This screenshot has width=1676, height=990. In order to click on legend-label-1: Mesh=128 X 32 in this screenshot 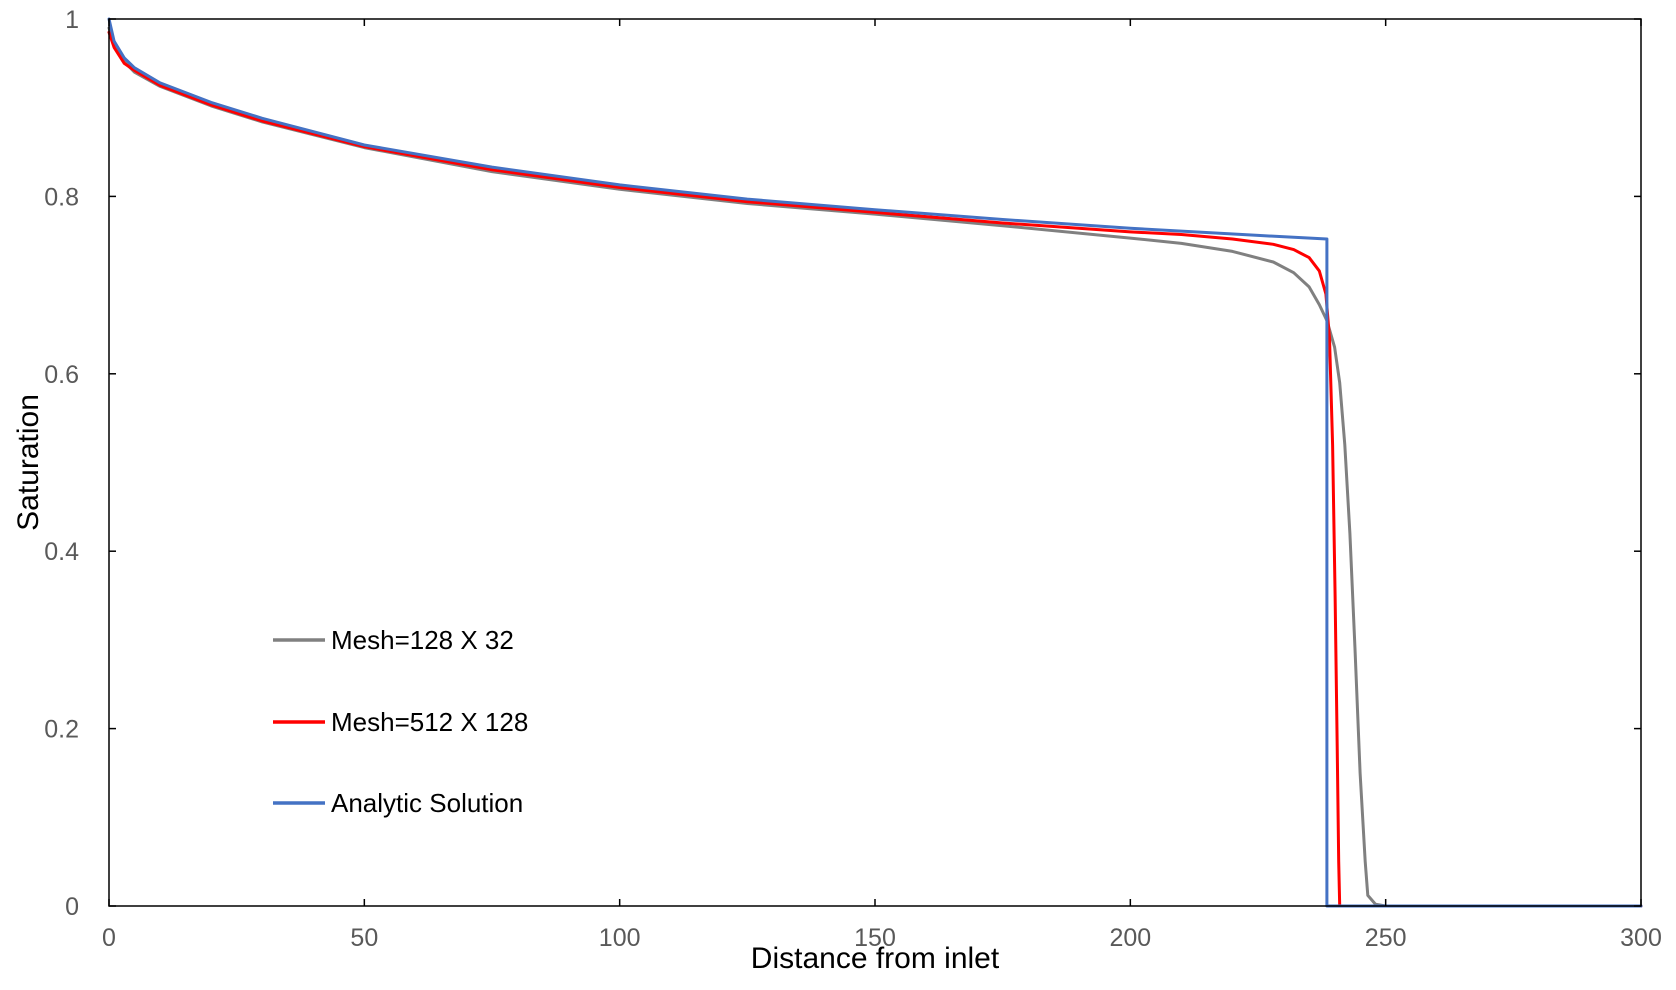, I will do `click(422, 640)`.